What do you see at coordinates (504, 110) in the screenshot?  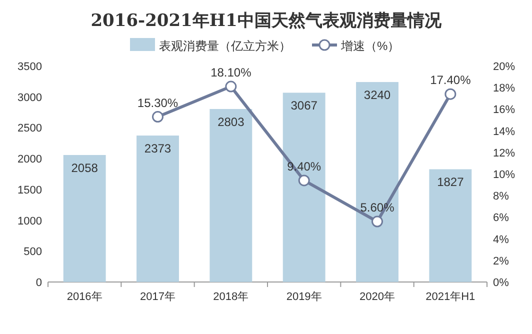 I see `y2-tick-label: 16%` at bounding box center [504, 110].